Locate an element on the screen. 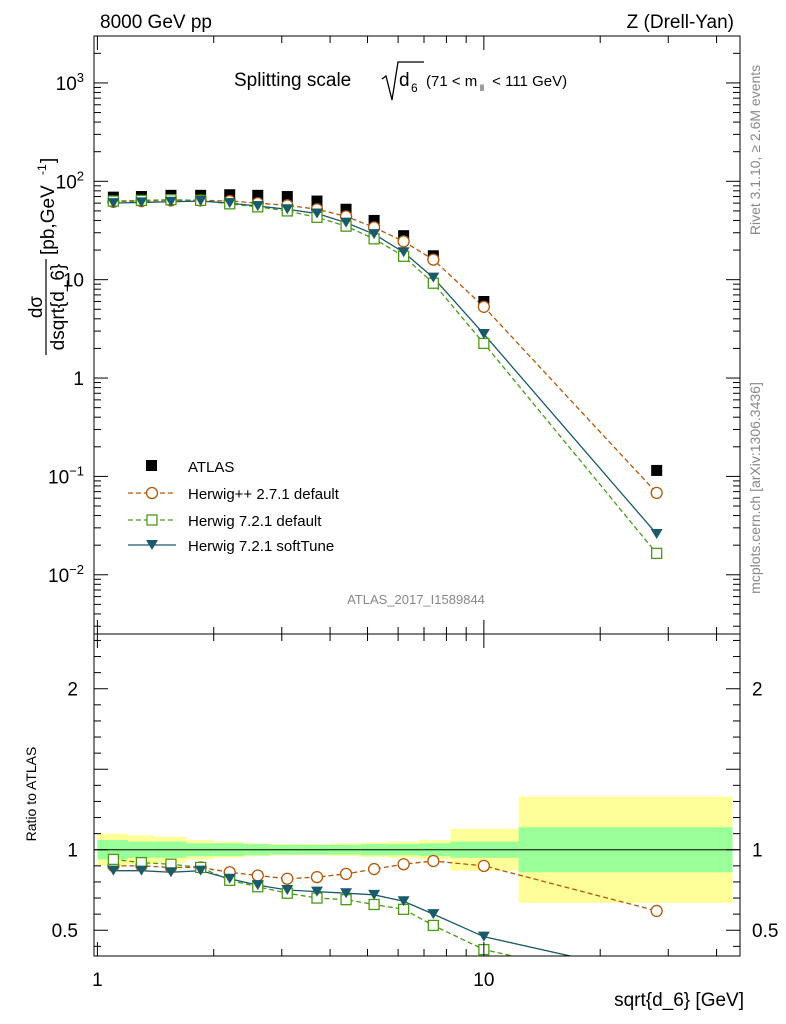 Image resolution: width=786 pixels, height=1024 pixels. ratio-y-tick-label: 1 is located at coordinates (72, 851).